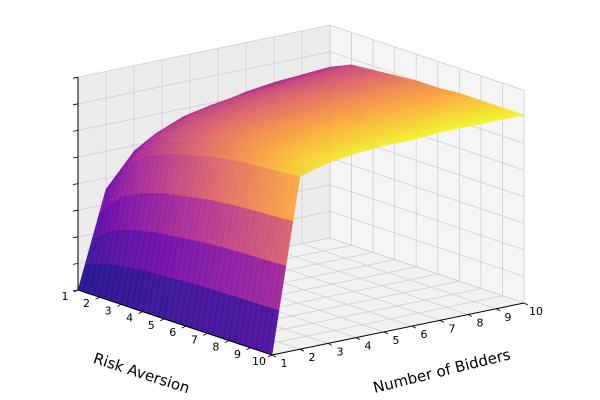 This screenshot has height=400, width=600. Describe the element at coordinates (86, 303) in the screenshot. I see `x-tick-label: 2` at that location.